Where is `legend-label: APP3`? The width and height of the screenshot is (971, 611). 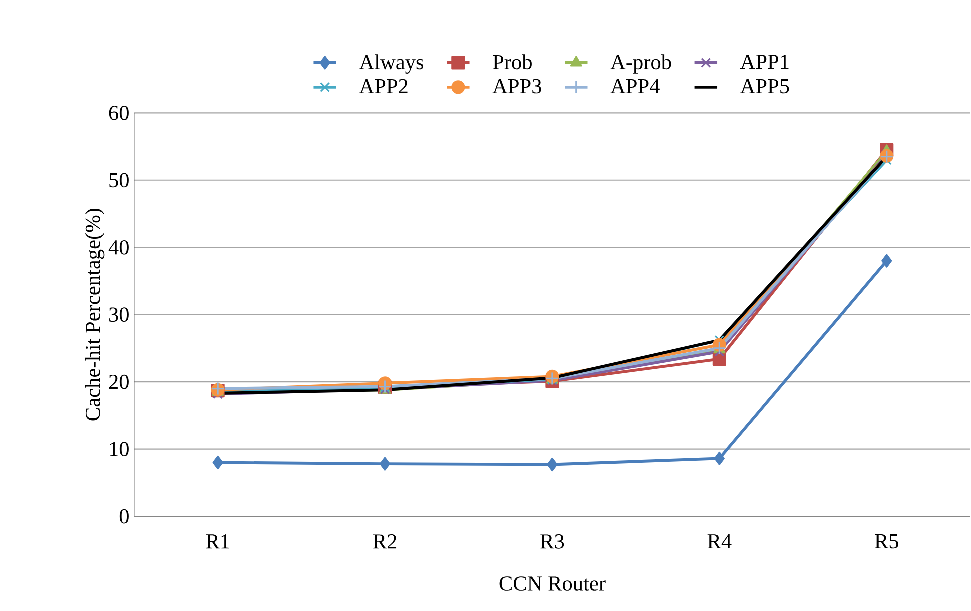 legend-label: APP3 is located at coordinates (517, 86).